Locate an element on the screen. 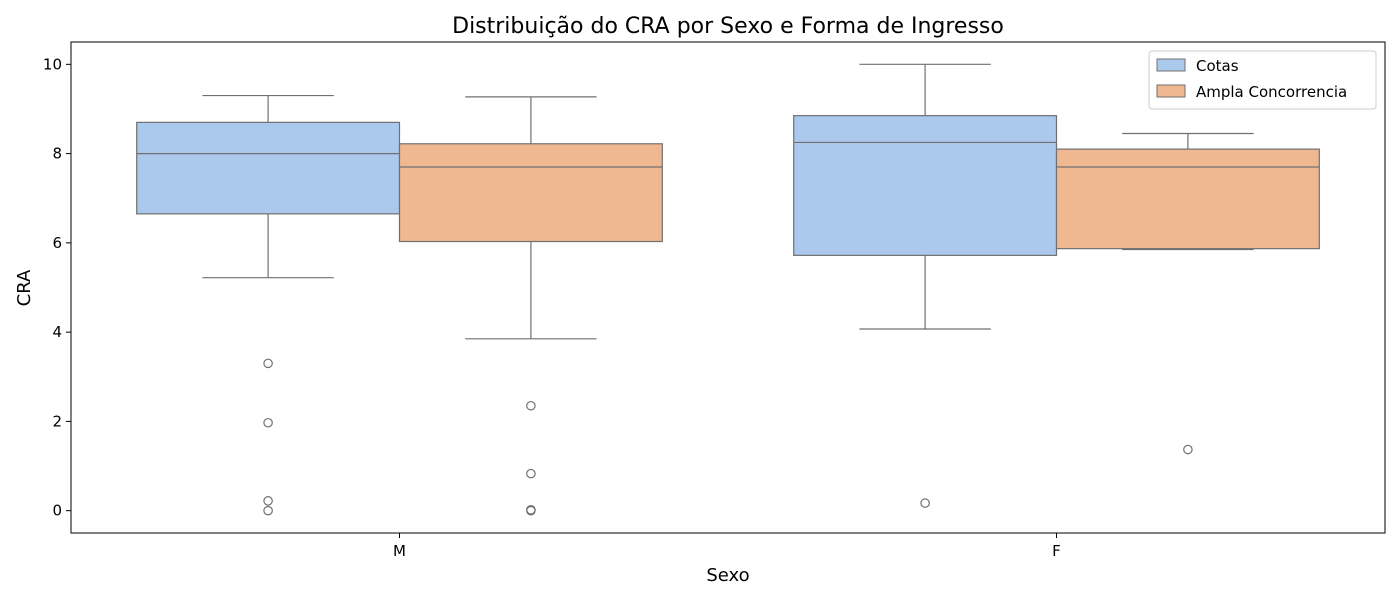 The height and width of the screenshot is (600, 1400). box-cotas-f is located at coordinates (925, 285).